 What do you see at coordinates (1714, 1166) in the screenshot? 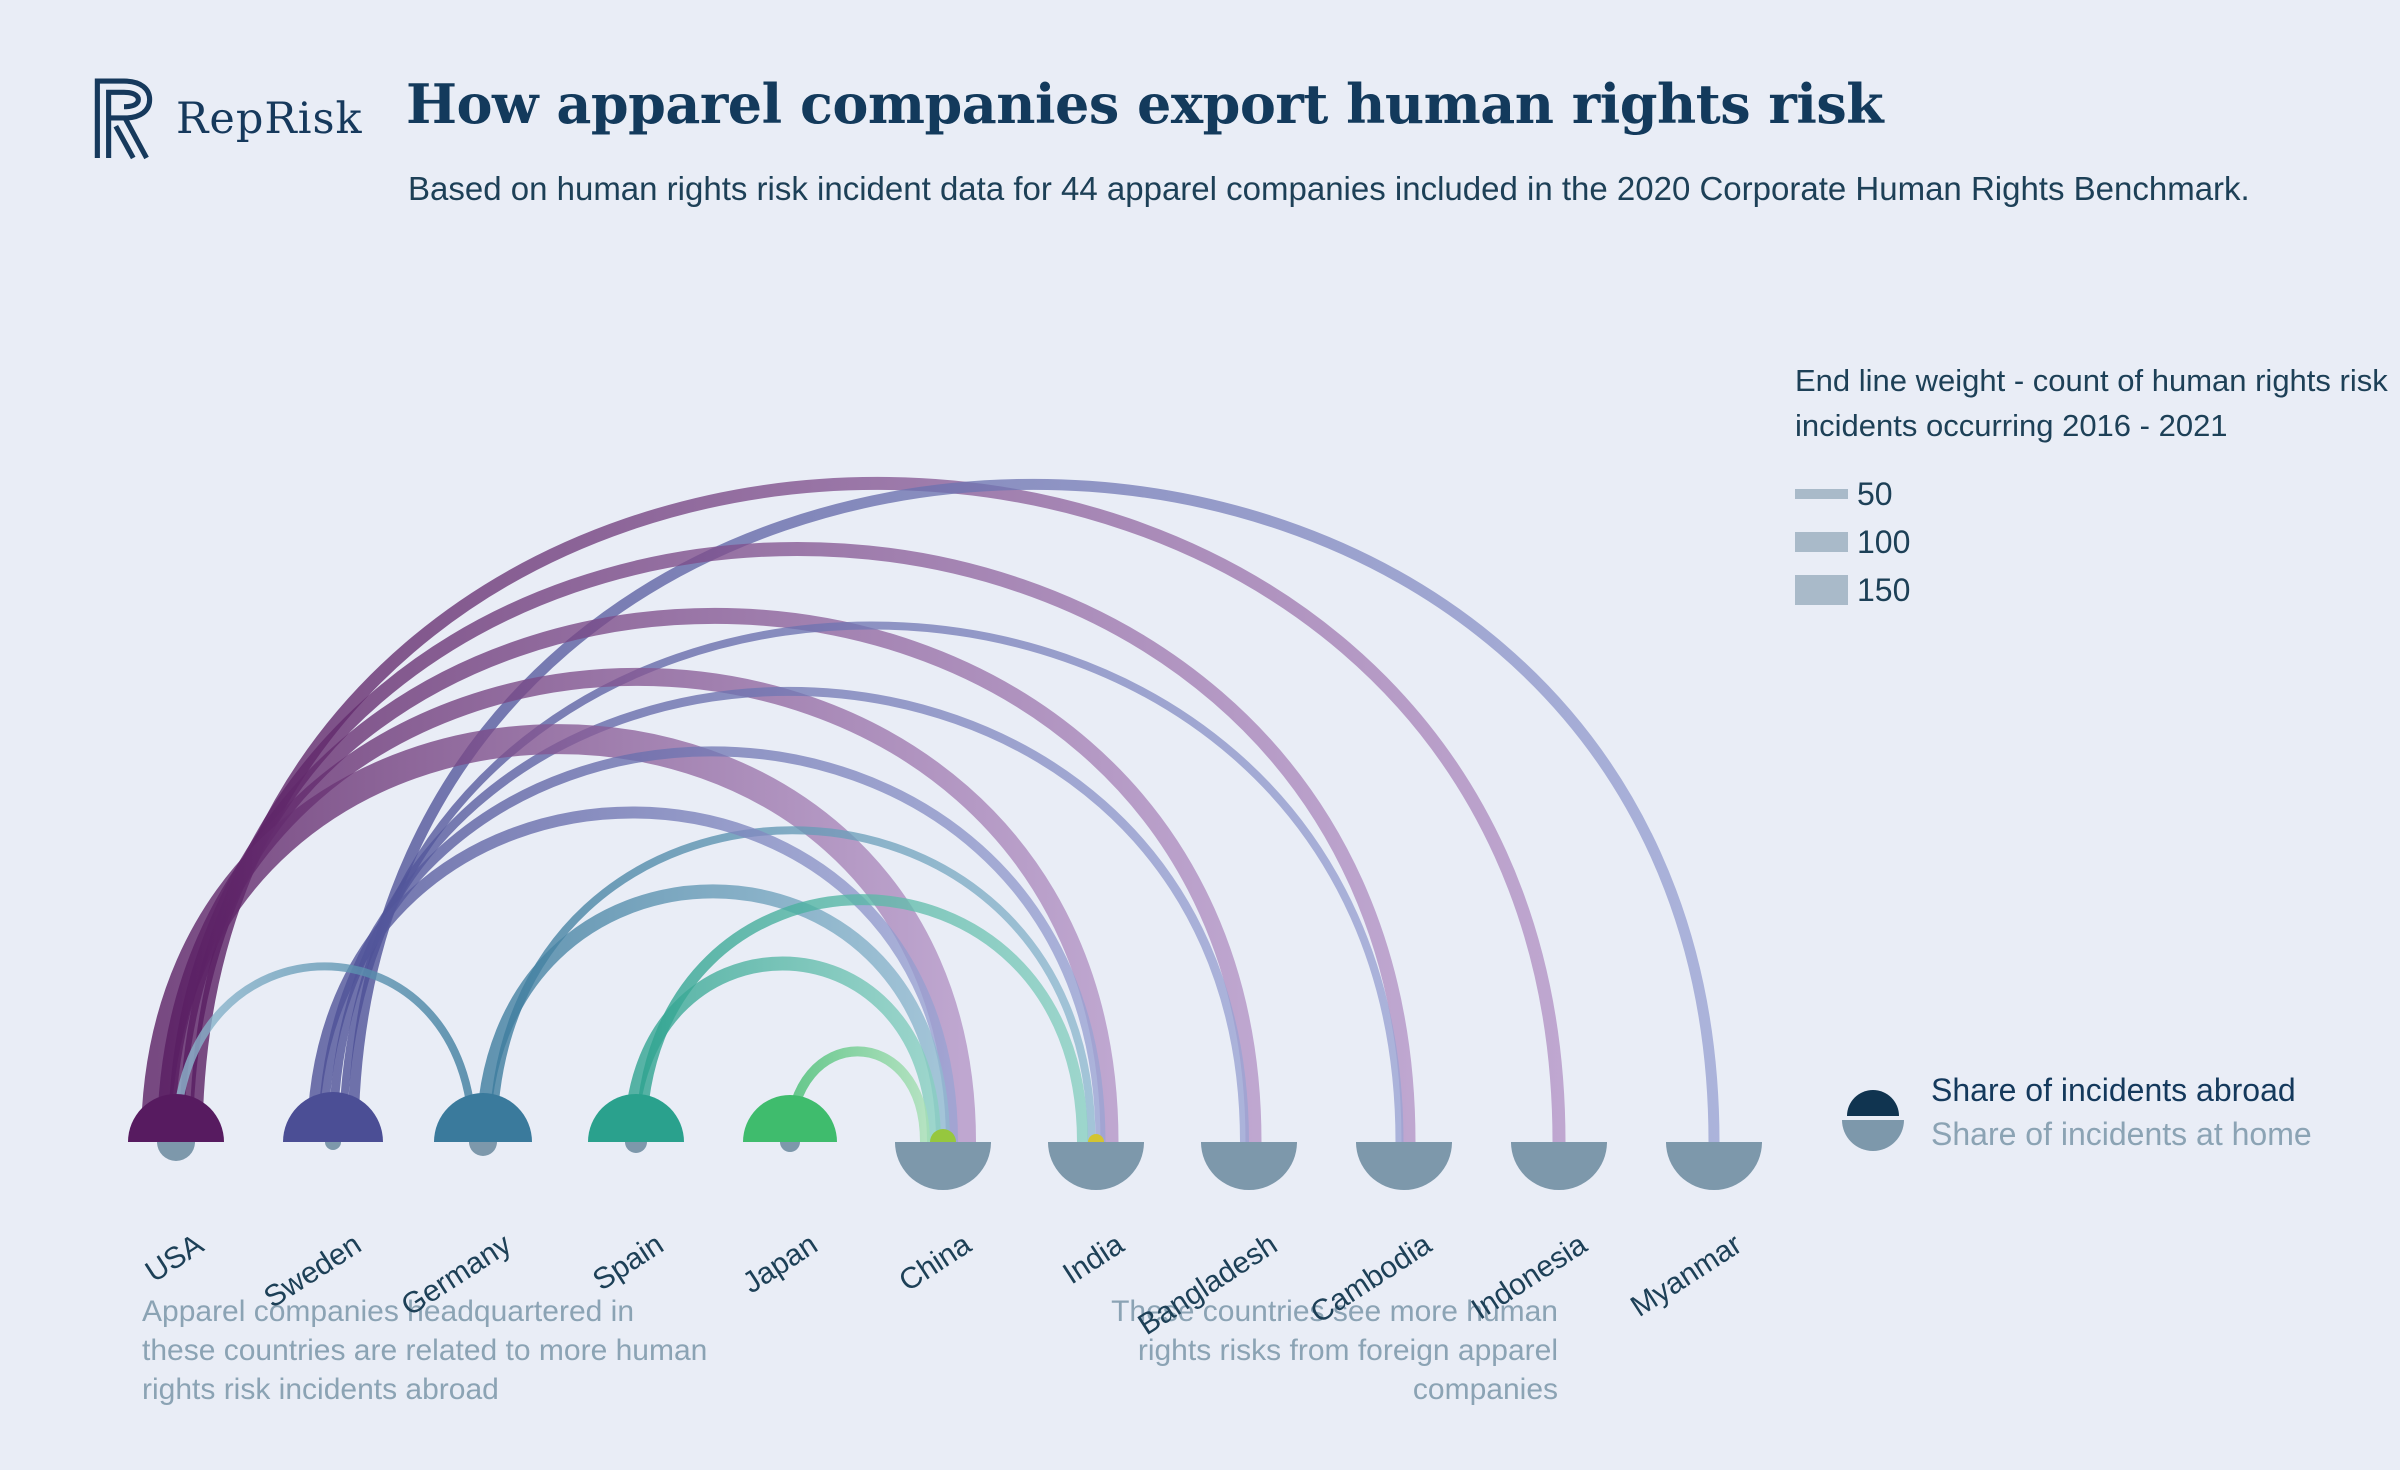
I see `node-home-Myanmar` at bounding box center [1714, 1166].